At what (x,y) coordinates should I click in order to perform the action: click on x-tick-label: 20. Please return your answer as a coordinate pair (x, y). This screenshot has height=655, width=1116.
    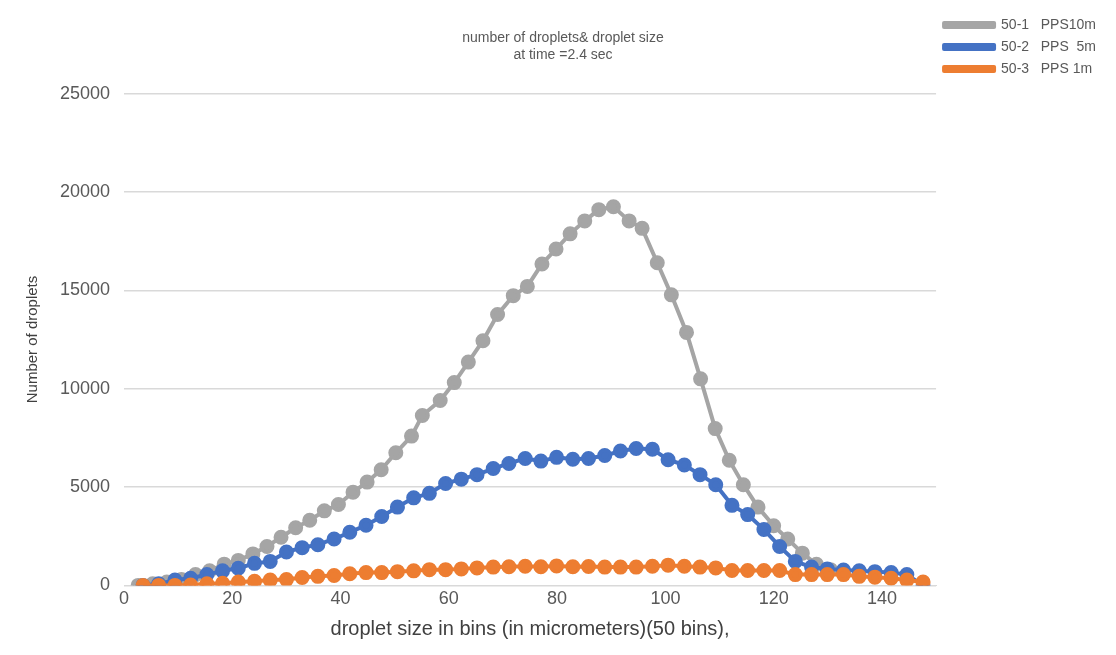
    Looking at the image, I should click on (232, 598).